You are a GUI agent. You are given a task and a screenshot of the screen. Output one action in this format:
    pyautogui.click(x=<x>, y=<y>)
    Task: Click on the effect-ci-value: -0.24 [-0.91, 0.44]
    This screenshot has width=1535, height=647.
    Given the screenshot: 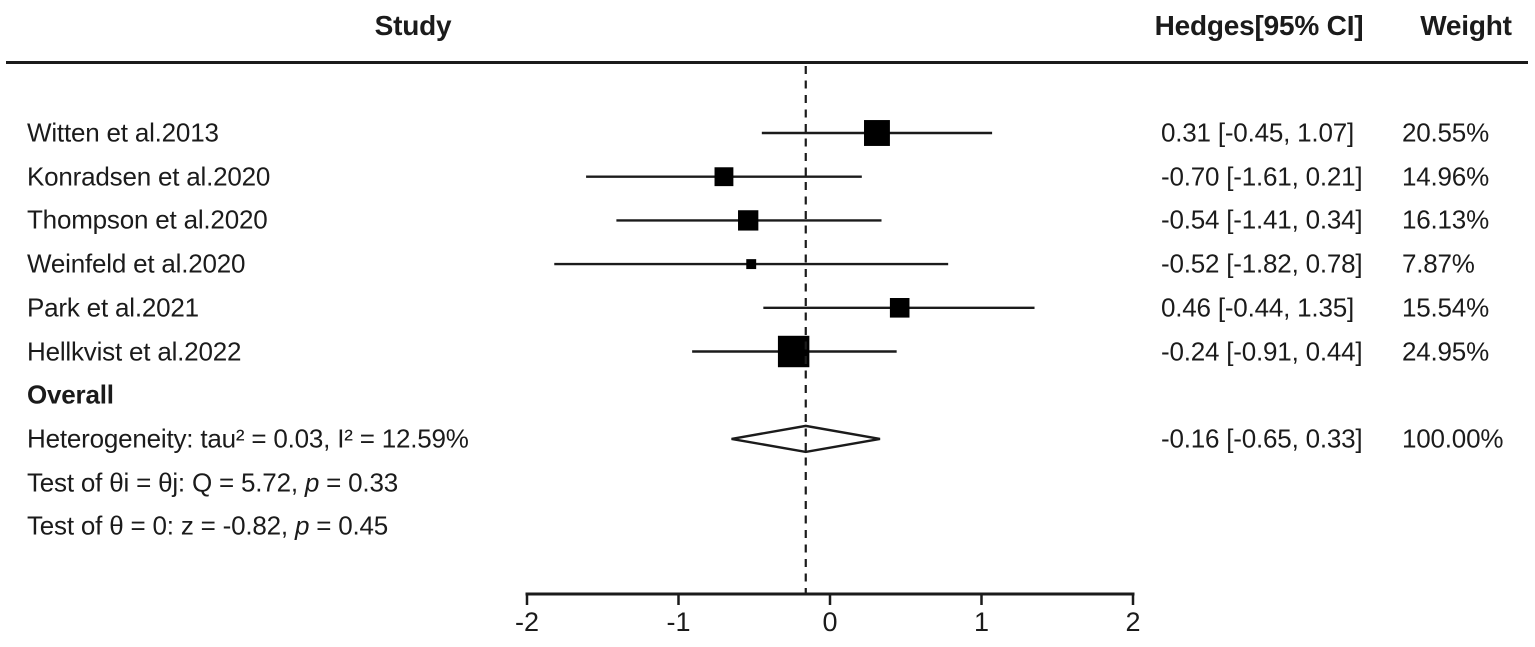 What is the action you would take?
    pyautogui.click(x=1262, y=351)
    